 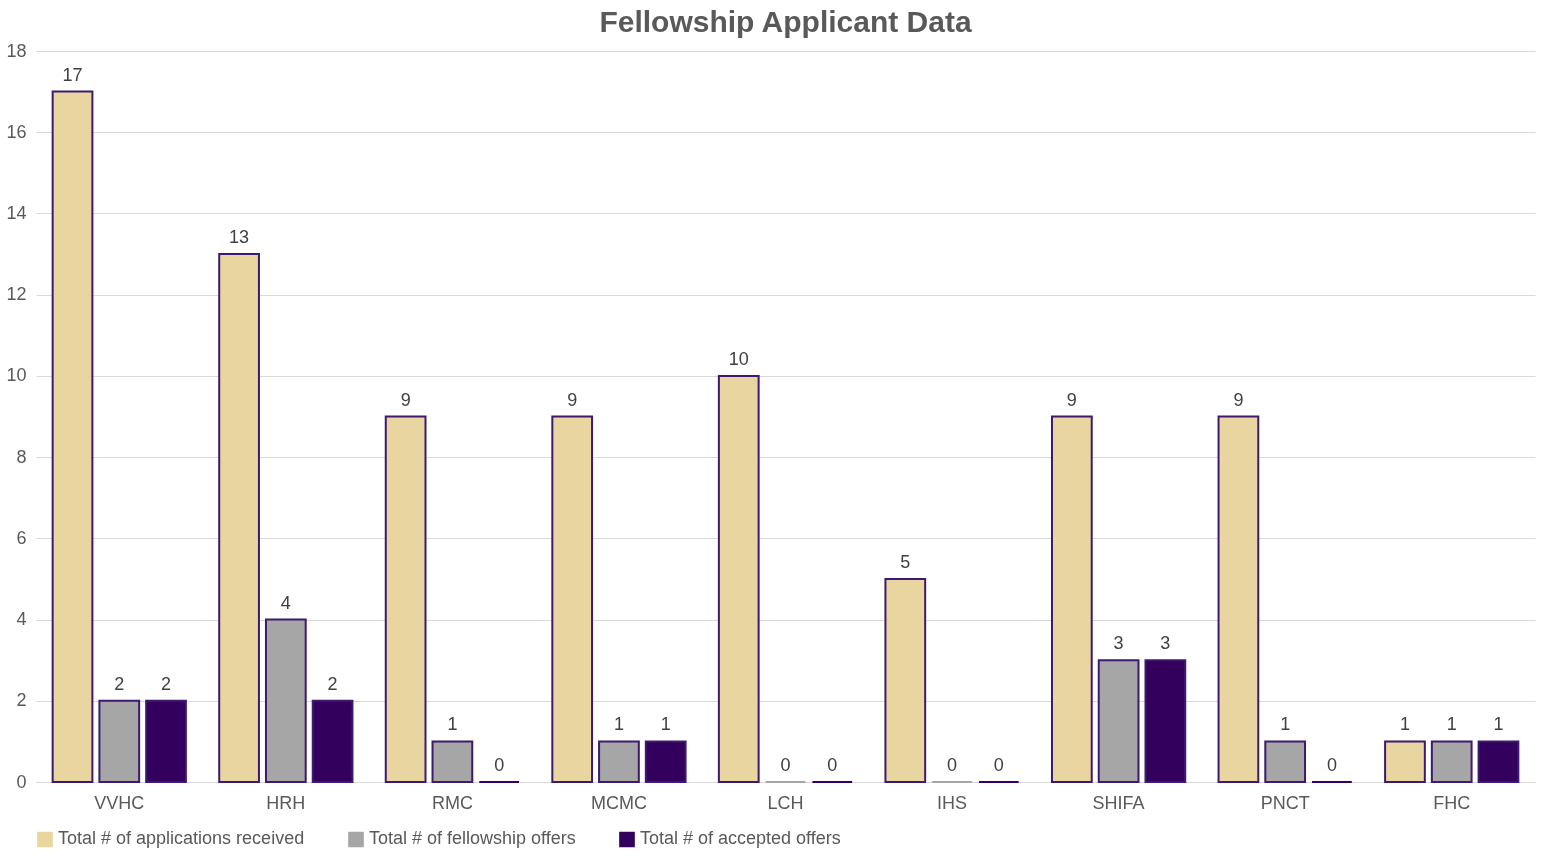 What do you see at coordinates (21, 456) in the screenshot?
I see `y-tick-label: 8` at bounding box center [21, 456].